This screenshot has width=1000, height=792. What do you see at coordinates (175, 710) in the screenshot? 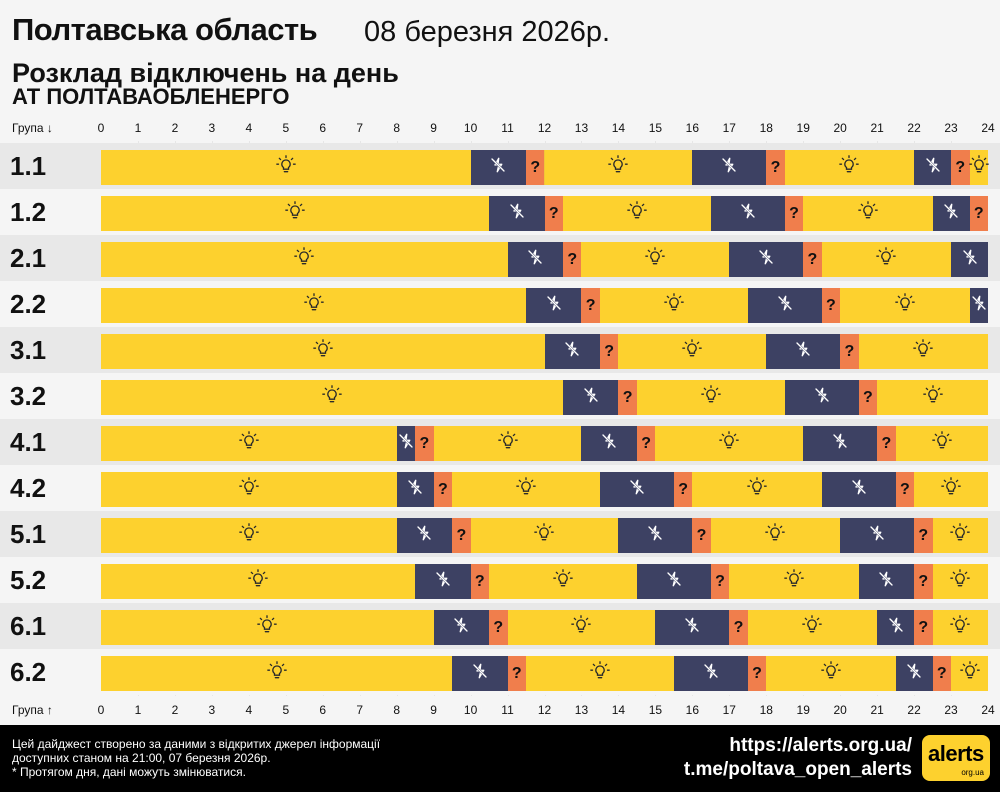
I see `hour-tick: 2` at bounding box center [175, 710].